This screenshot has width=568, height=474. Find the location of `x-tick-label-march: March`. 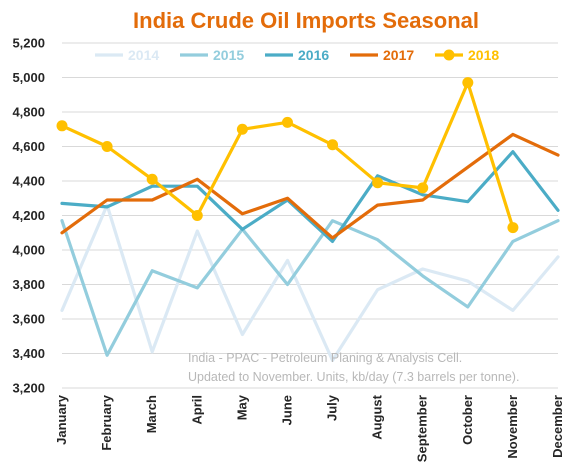

x-tick-label-march: March is located at coordinates (151, 414).